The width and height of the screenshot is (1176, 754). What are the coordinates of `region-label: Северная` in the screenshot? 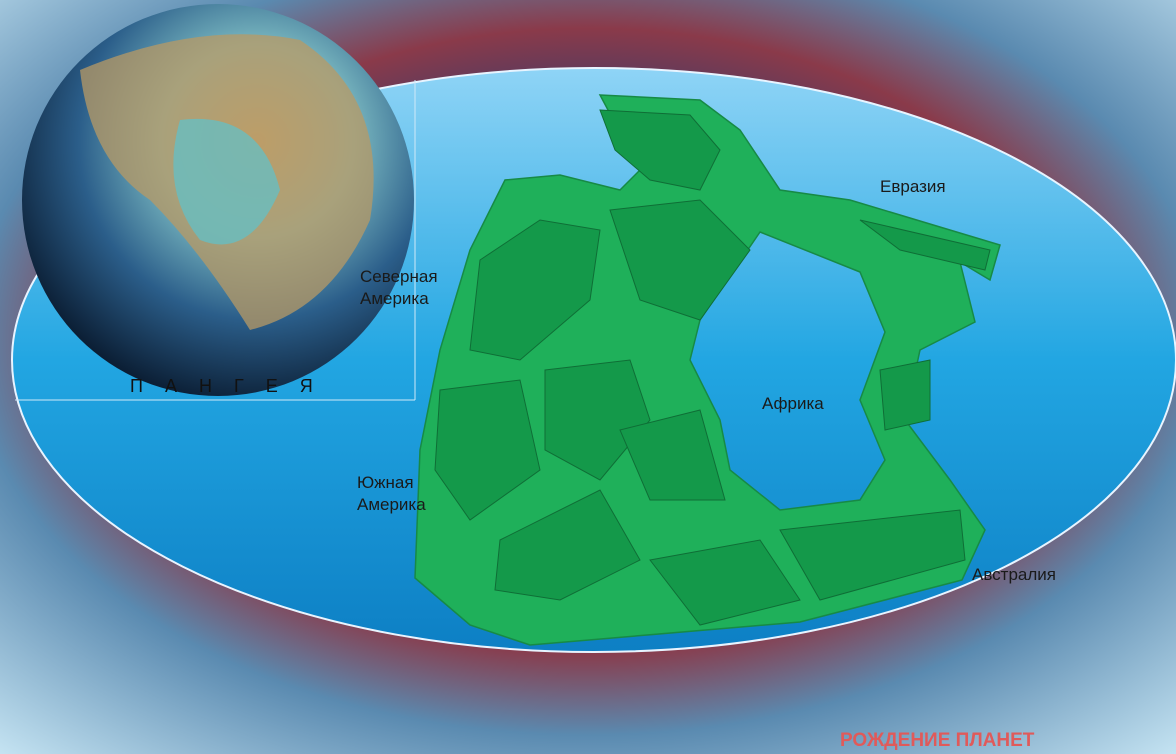 It's located at (399, 276).